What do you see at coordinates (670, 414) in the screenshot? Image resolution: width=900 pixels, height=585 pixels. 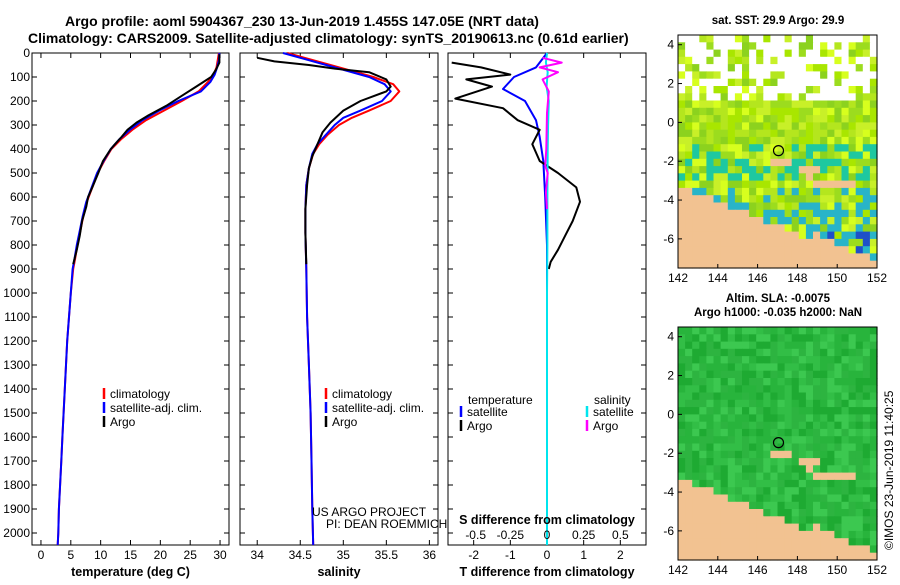 I see `y-tick-label: 0` at bounding box center [670, 414].